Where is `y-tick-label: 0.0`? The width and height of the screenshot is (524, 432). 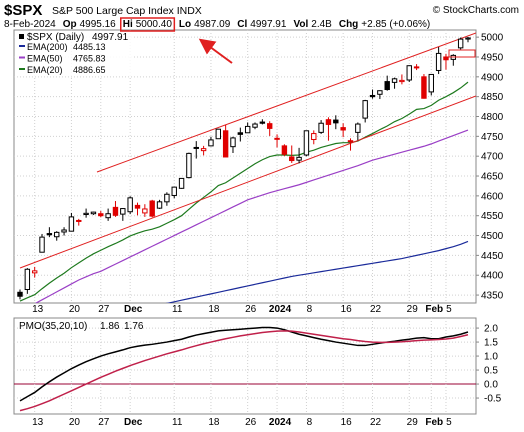 y-tick-label: 0.0 is located at coordinates (491, 385).